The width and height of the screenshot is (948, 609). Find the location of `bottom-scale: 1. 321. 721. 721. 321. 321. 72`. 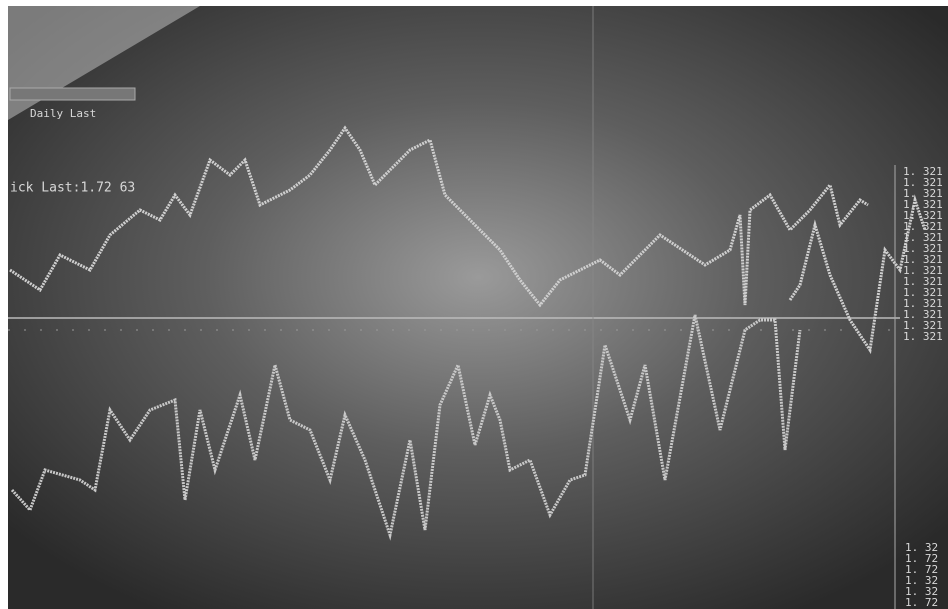

bottom-scale: 1. 321. 721. 721. 321. 321. 72 is located at coordinates (921, 575).